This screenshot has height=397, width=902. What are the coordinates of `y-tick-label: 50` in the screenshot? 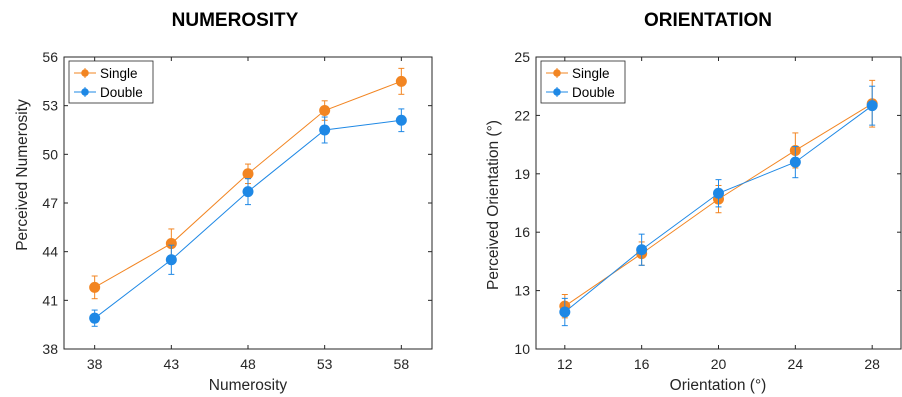 It's located at (50, 154).